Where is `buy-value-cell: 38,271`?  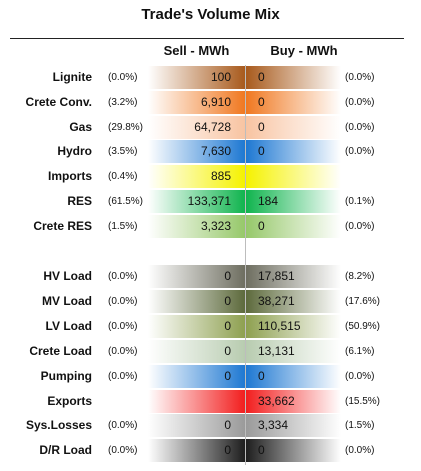 buy-value-cell: 38,271 is located at coordinates (293, 301).